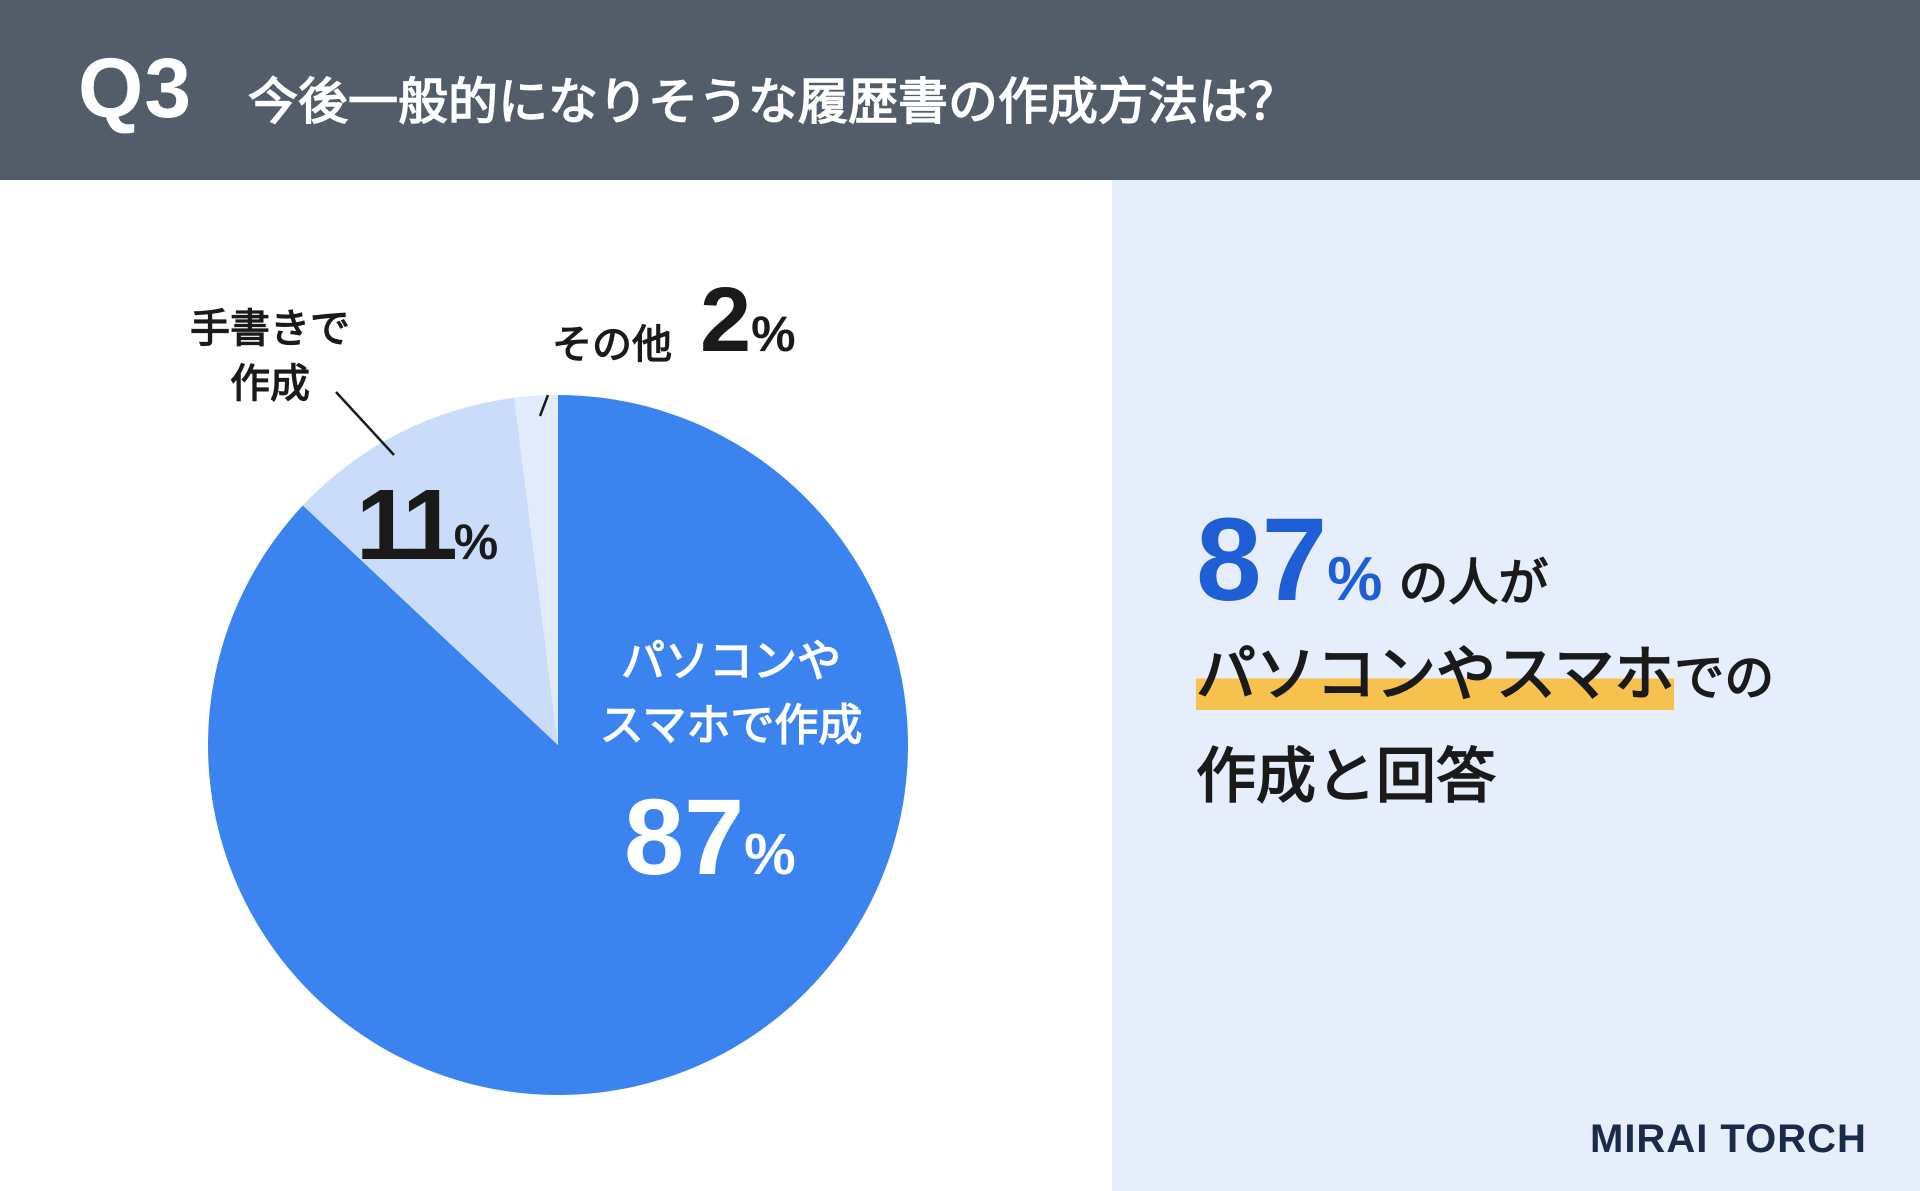  Describe the element at coordinates (612, 345) in the screenshot. I see `label-other: その他` at that location.